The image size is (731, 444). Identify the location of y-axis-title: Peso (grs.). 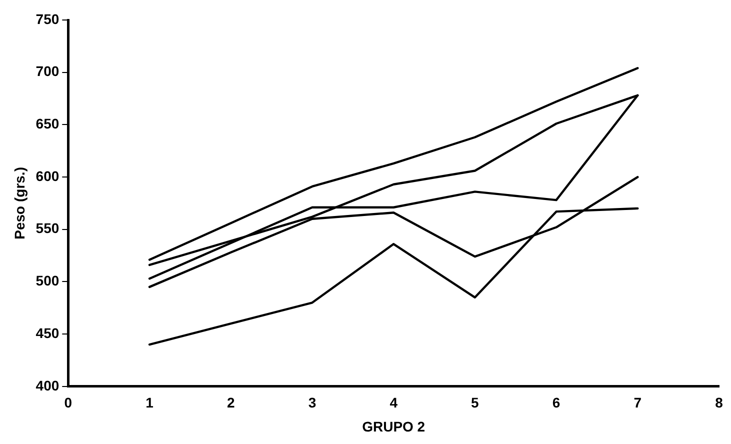
(19, 203).